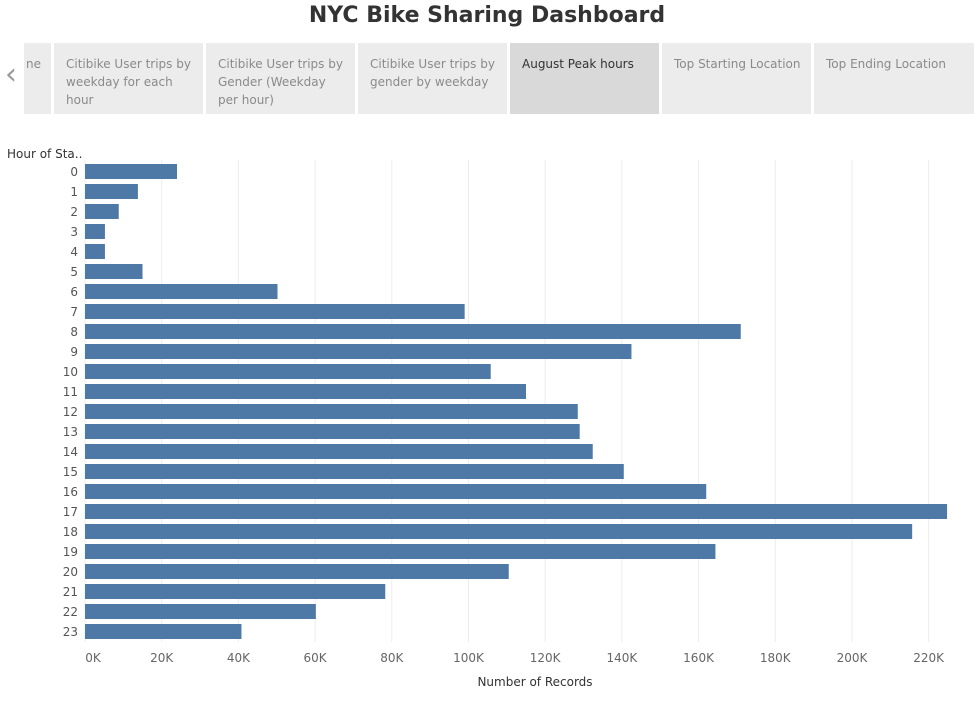 The height and width of the screenshot is (705, 974). What do you see at coordinates (929, 658) in the screenshot?
I see `x-tick-label: 220K` at bounding box center [929, 658].